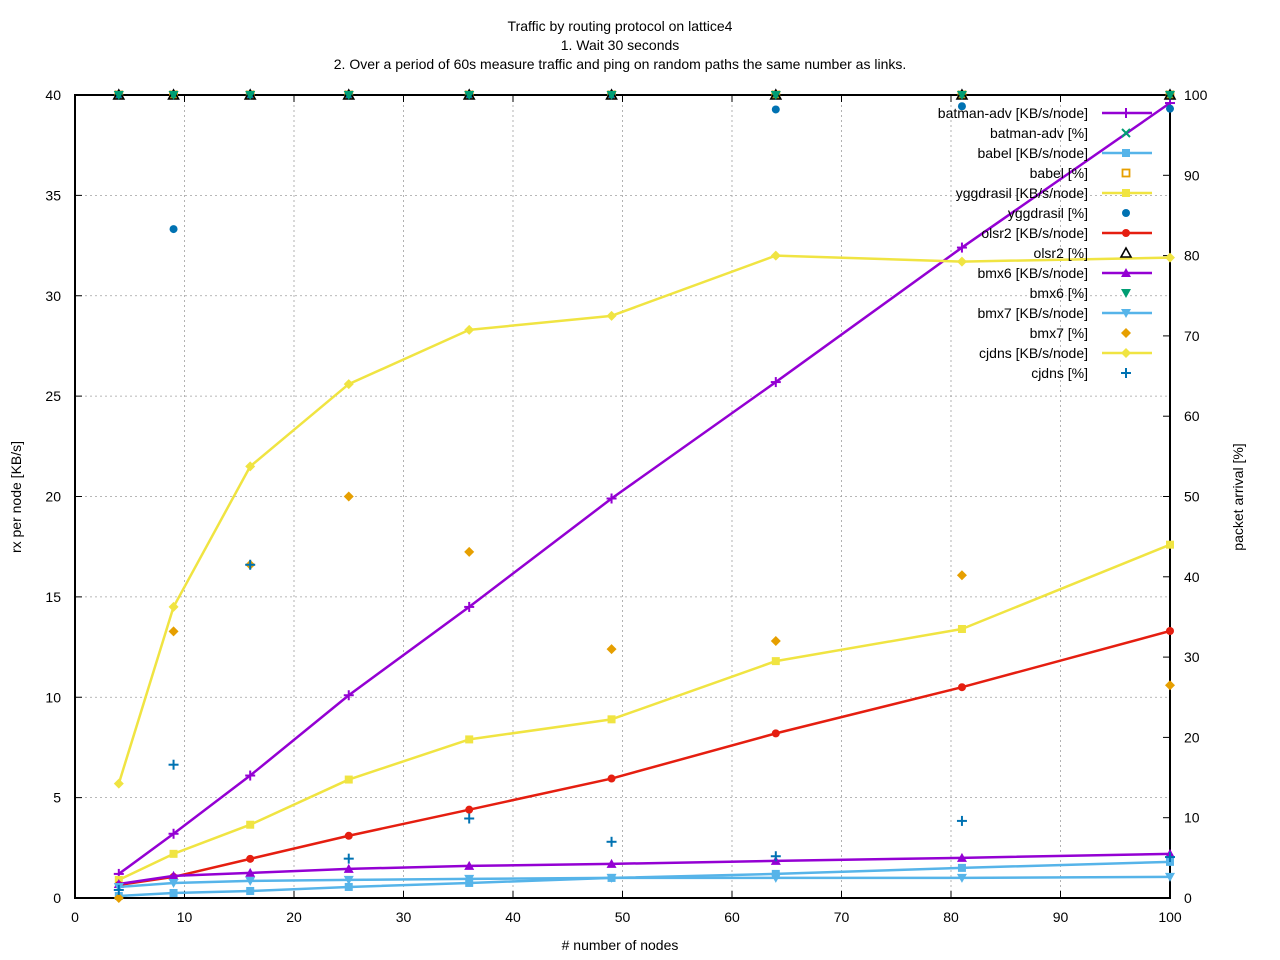  What do you see at coordinates (620, 945) in the screenshot?
I see `x-axis-label: # number of nodes` at bounding box center [620, 945].